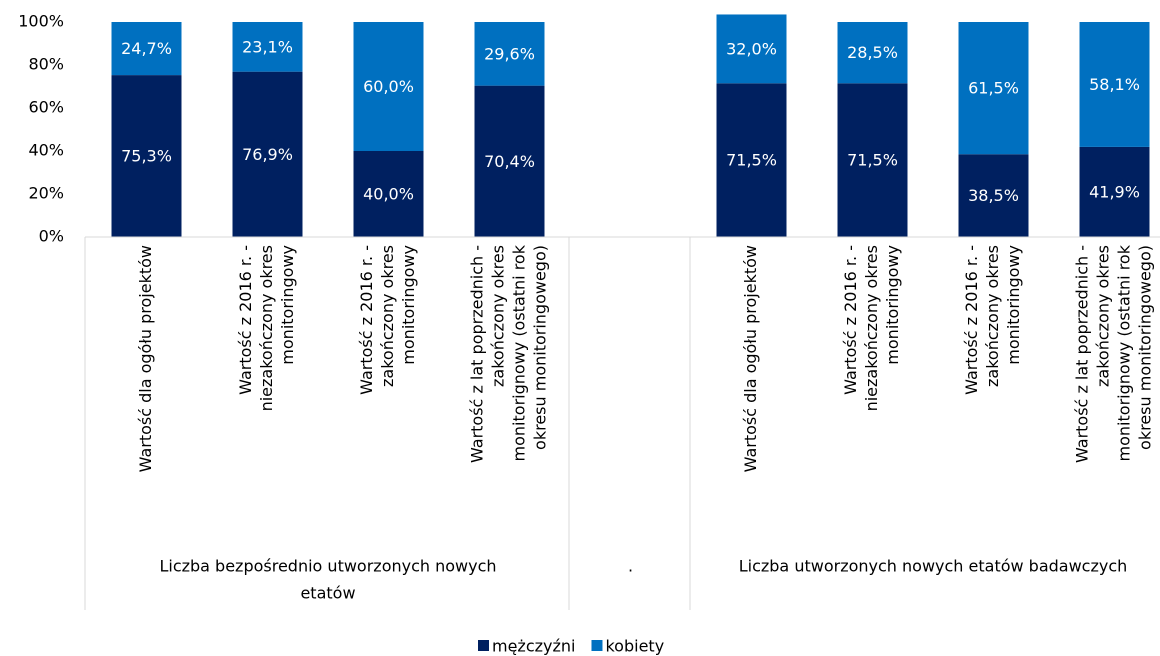 The height and width of the screenshot is (656, 1160). What do you see at coordinates (634, 646) in the screenshot?
I see `legend-label: kobiety` at bounding box center [634, 646].